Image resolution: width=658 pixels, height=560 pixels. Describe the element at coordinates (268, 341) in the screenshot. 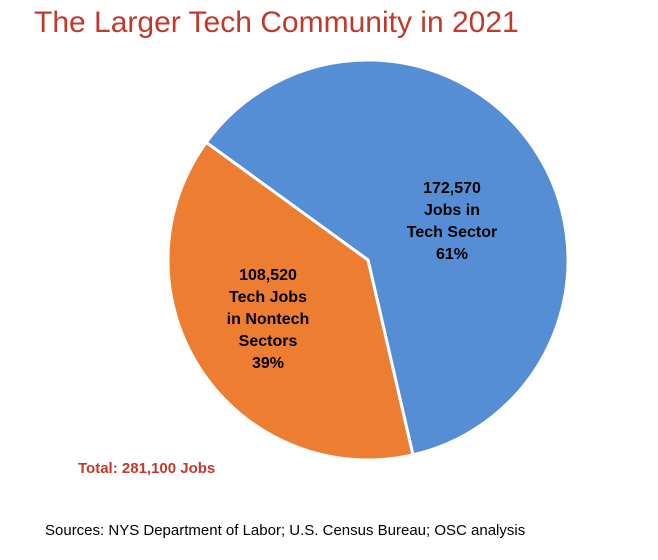

I see `slice-label-2-line: Sectors` at that location.